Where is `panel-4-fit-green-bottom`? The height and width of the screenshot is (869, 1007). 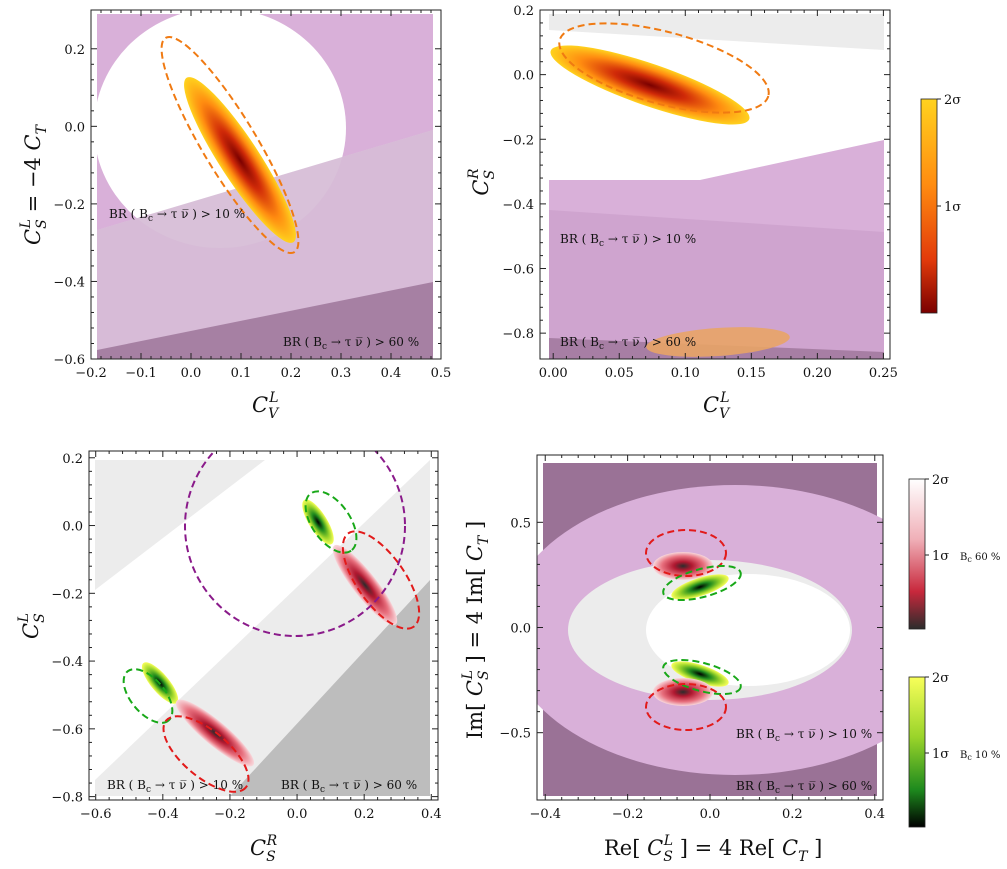 panel-4-fit-green-bottom is located at coordinates (700, 674).